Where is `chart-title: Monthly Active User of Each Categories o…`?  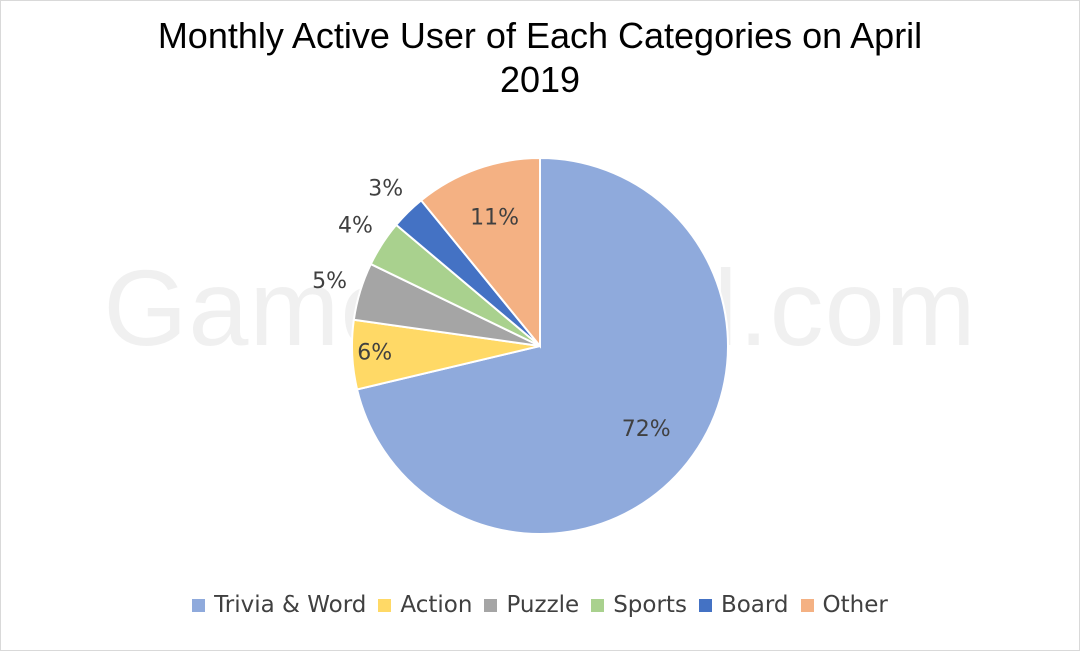 chart-title: Monthly Active User of Each Categories o… is located at coordinates (540, 58).